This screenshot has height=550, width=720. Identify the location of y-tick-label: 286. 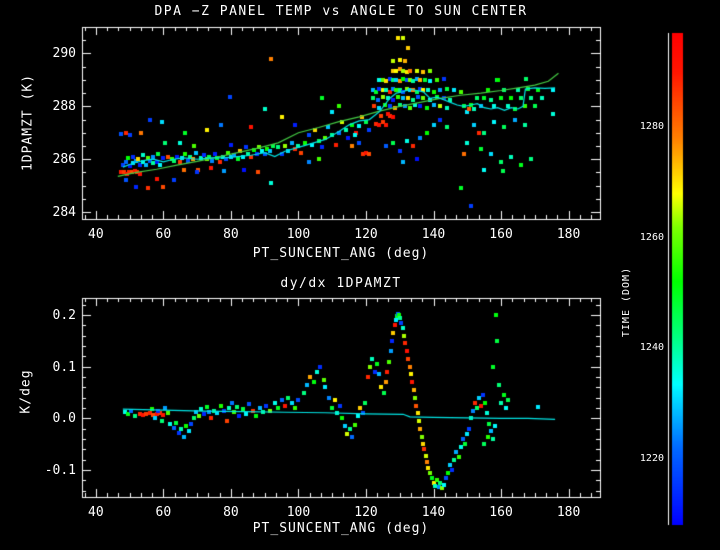
(64, 160).